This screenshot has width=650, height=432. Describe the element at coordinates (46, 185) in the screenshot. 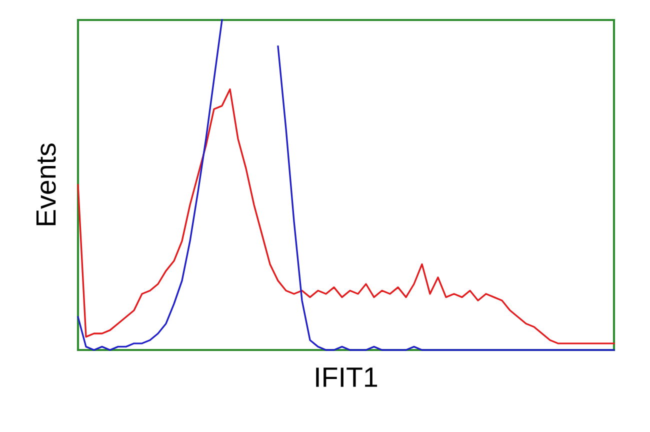

I see `y-axis-title: Events` at that location.